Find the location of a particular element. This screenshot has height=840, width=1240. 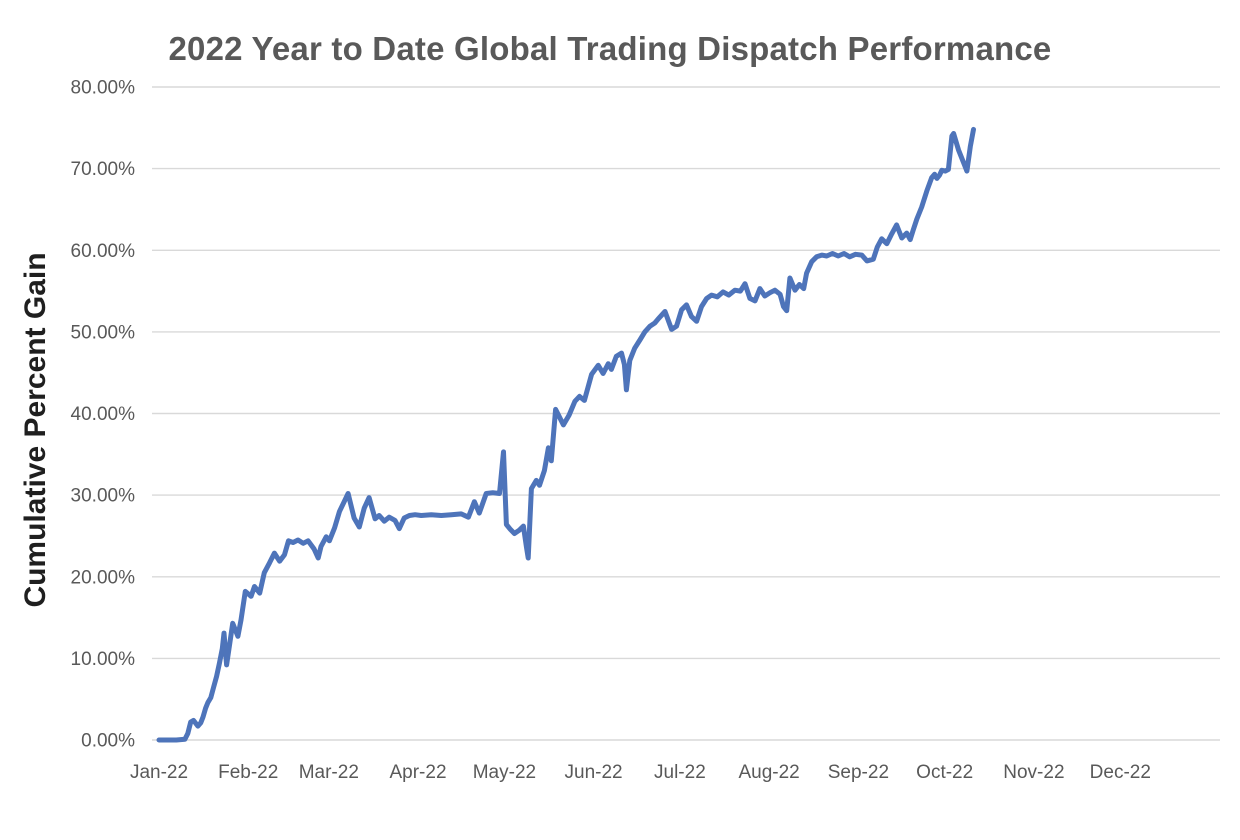

x-tick-label: Jul-22 is located at coordinates (680, 772).